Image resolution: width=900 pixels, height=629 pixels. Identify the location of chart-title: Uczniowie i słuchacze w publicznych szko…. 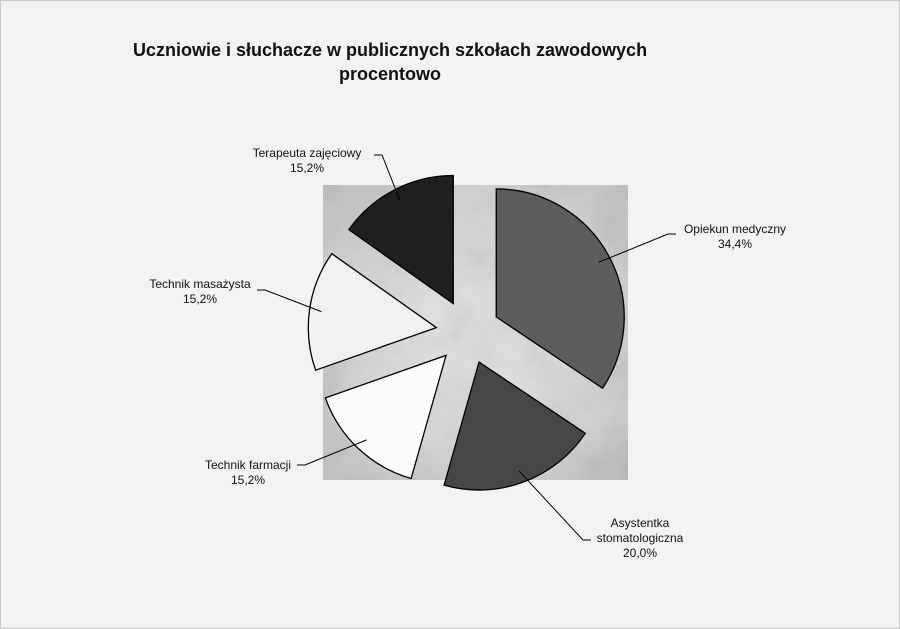
(390, 62).